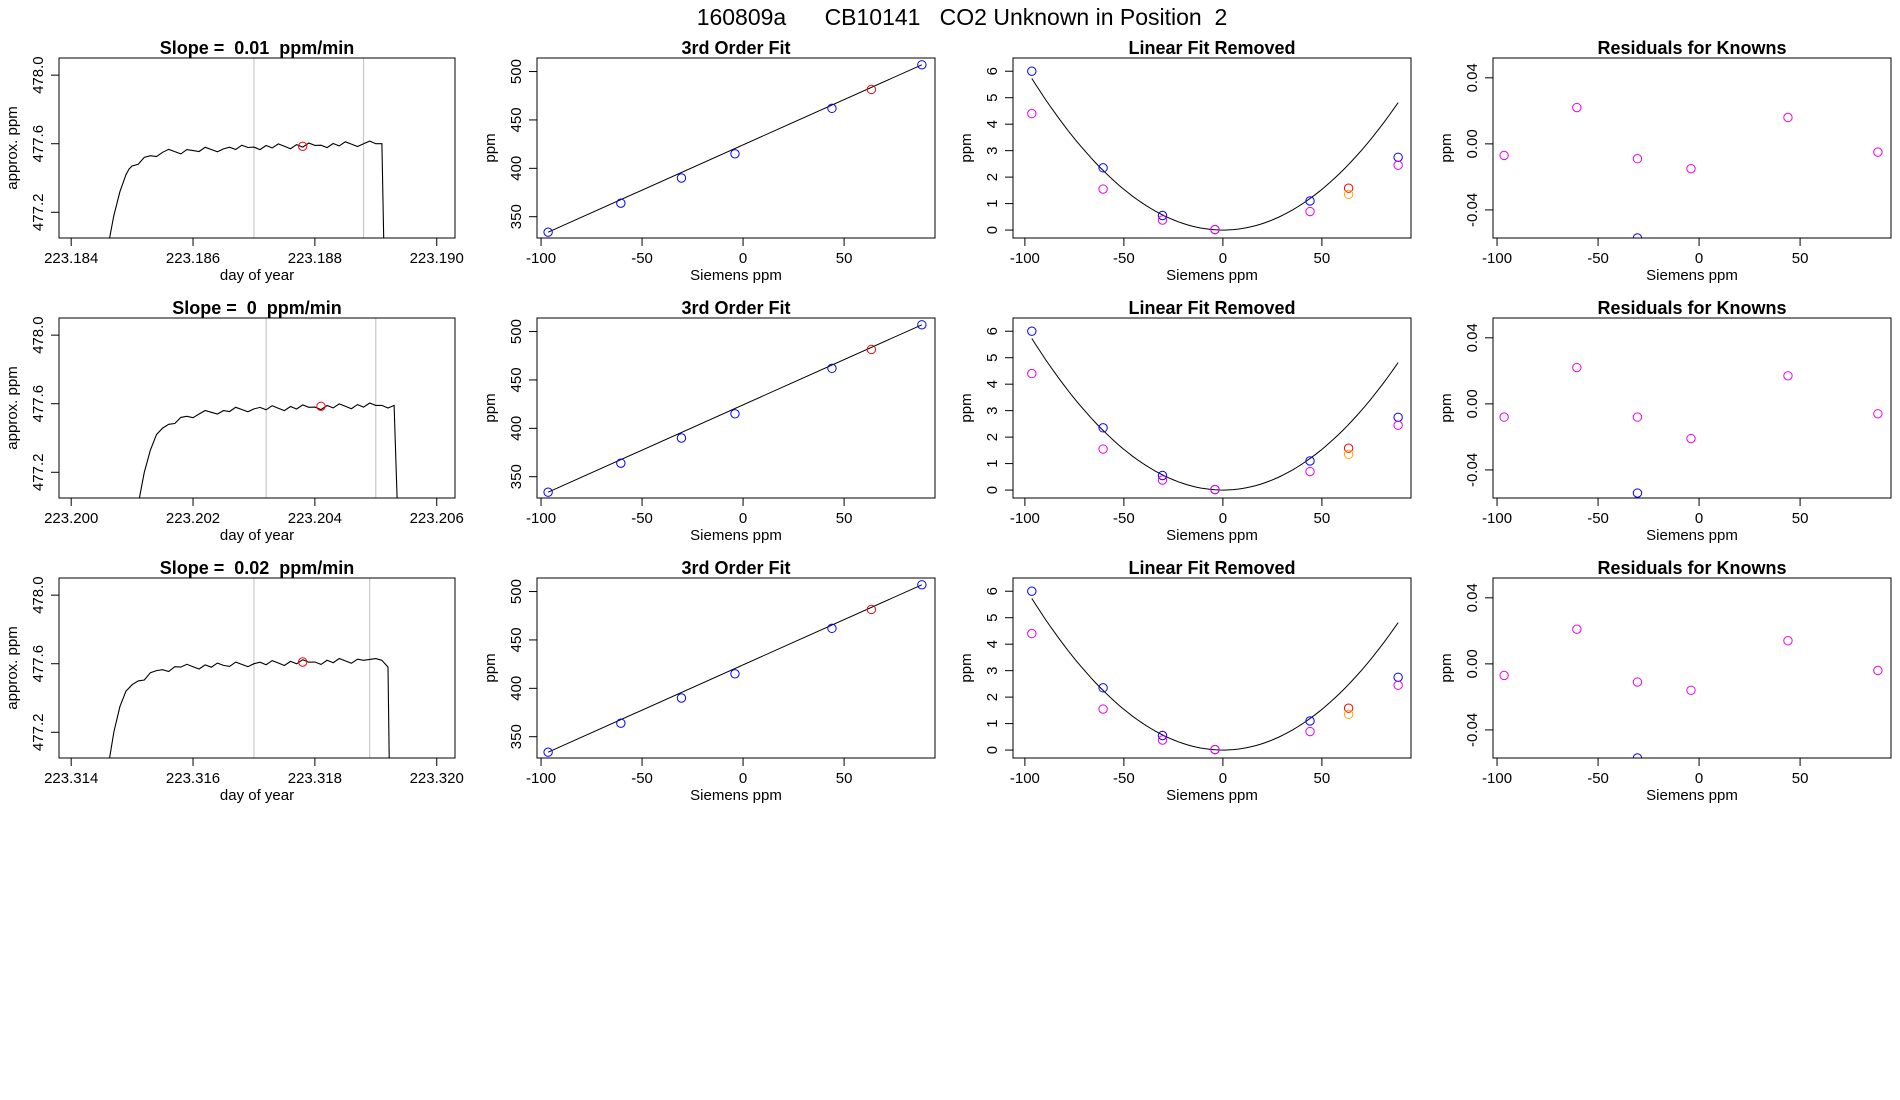 The image size is (1900, 1100). Describe the element at coordinates (516, 639) in the screenshot. I see `y-tick-label: 450` at that location.